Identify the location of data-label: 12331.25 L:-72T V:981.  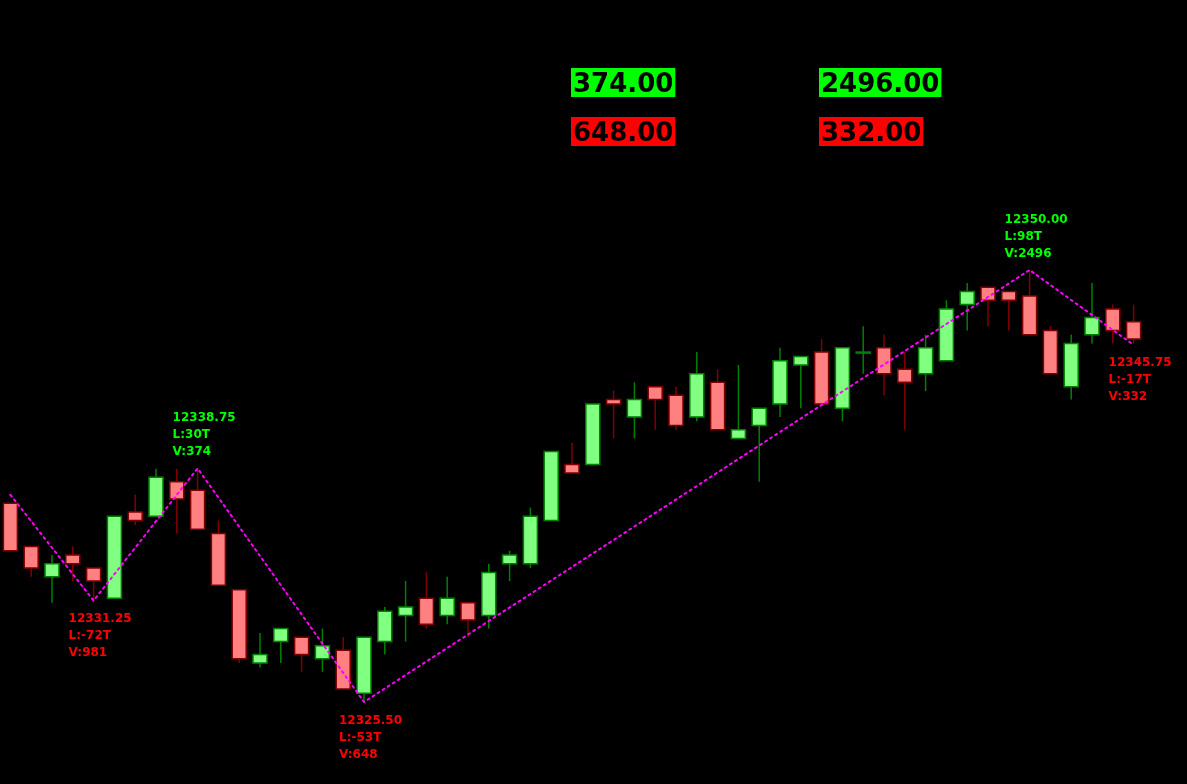
(100, 635).